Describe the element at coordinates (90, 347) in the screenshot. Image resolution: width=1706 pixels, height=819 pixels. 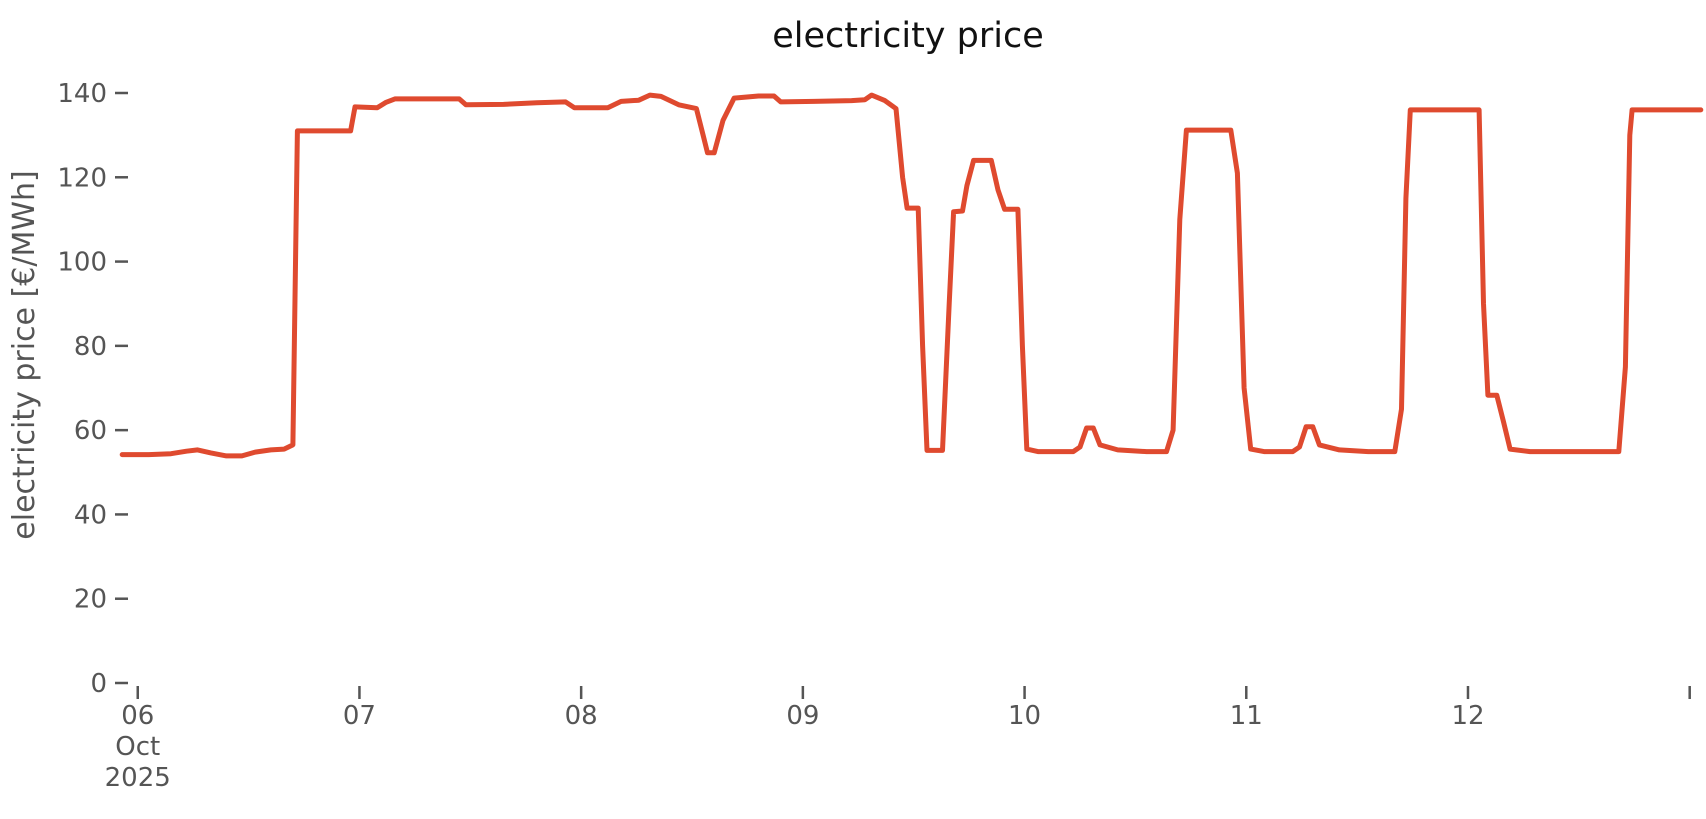
I see `y-tick-label: 80` at that location.